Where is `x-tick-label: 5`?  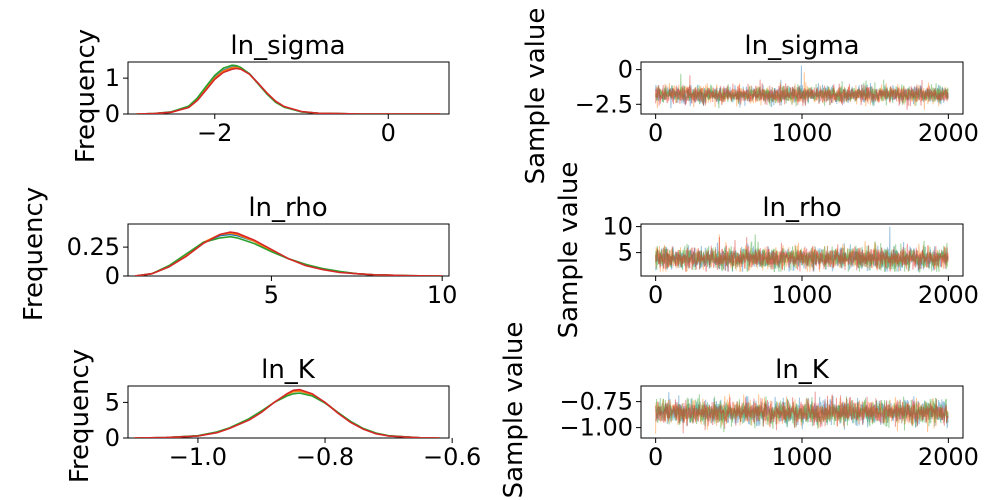
x-tick-label: 5 is located at coordinates (271, 295).